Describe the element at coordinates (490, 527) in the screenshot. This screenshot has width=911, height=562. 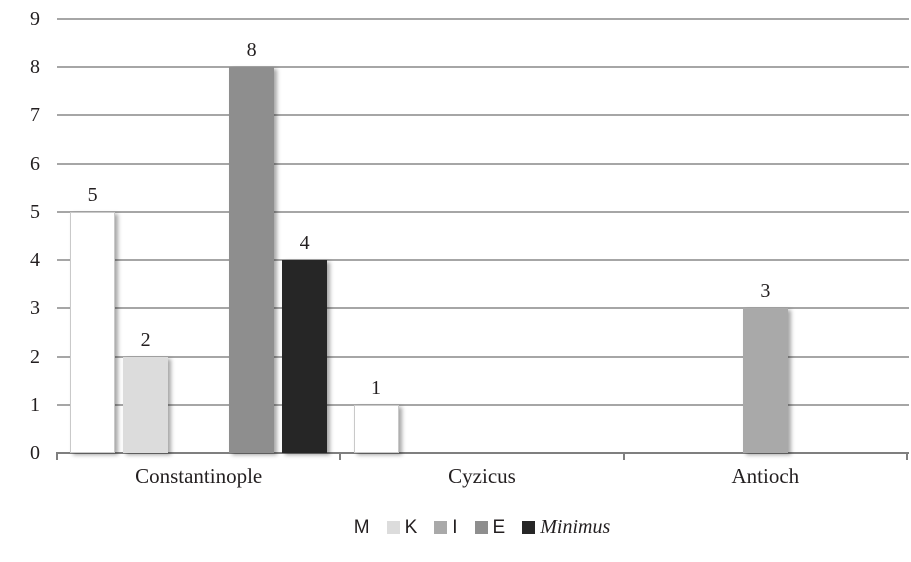
I see `legend-item-e: E` at that location.